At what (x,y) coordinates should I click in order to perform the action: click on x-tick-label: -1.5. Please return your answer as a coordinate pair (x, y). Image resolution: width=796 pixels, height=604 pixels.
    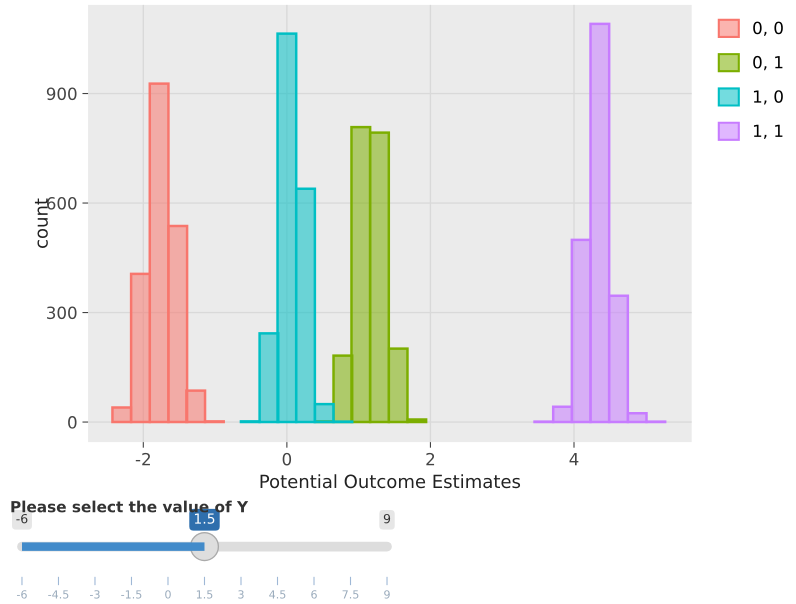
    Looking at the image, I should click on (131, 594).